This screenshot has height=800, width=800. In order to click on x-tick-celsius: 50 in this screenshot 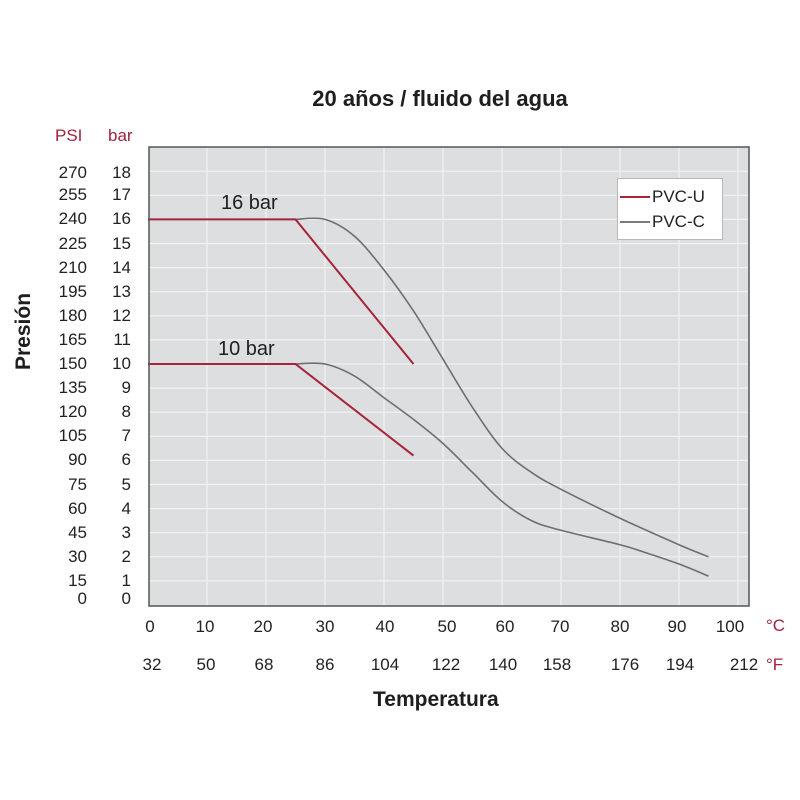, I will do `click(447, 626)`.